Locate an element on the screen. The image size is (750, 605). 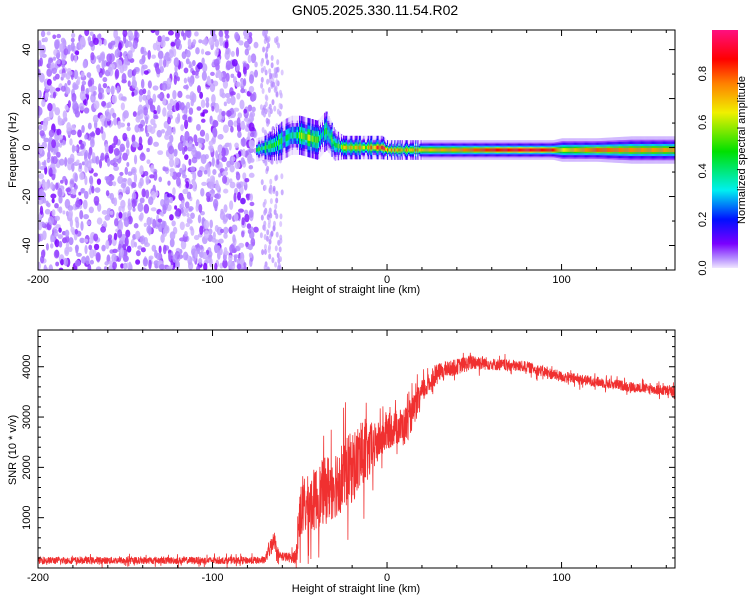
x-tick-label: -200 is located at coordinates (38, 578).